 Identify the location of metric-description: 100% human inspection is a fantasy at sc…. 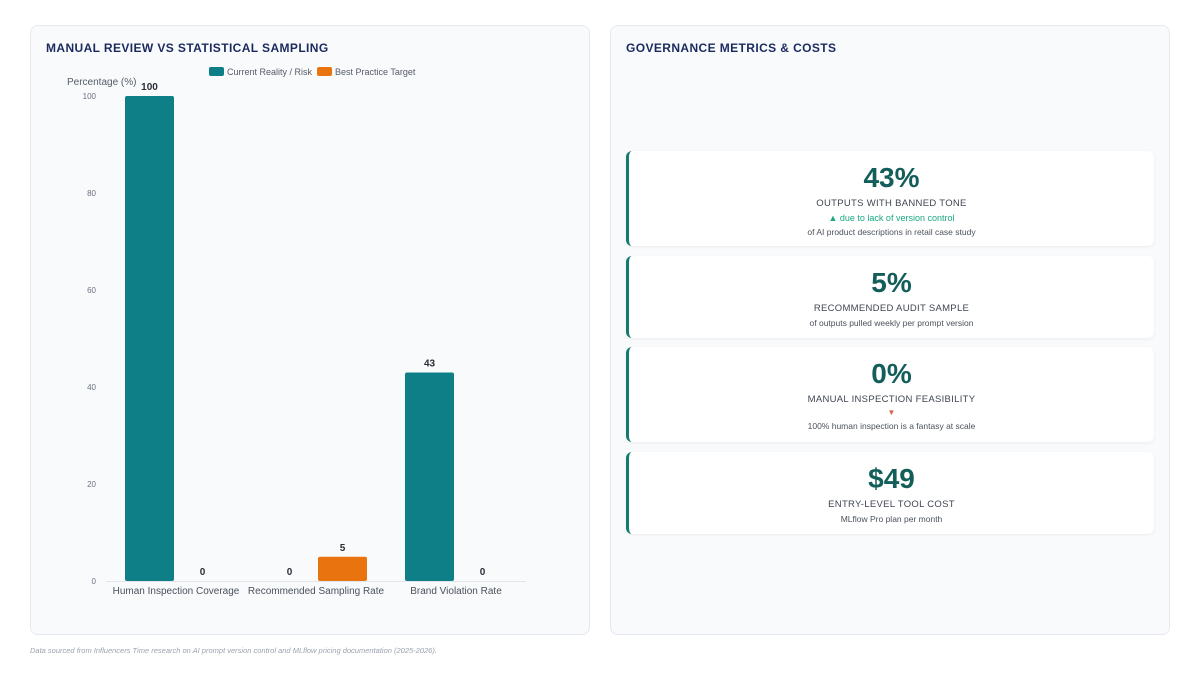
(891, 426).